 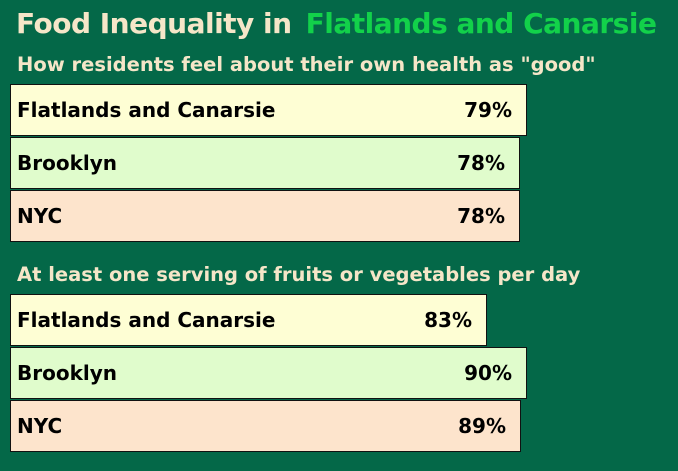 What do you see at coordinates (265, 216) in the screenshot?
I see `bar: NYC 78%` at bounding box center [265, 216].